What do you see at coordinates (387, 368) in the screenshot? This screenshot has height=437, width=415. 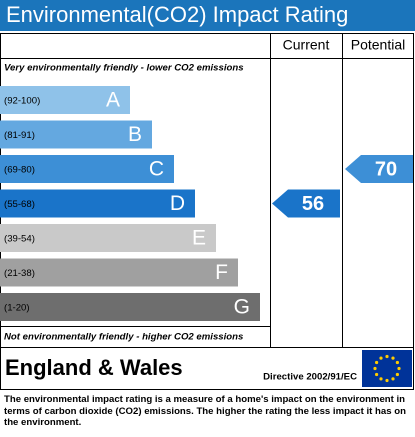 I see `eu-stars` at bounding box center [387, 368].